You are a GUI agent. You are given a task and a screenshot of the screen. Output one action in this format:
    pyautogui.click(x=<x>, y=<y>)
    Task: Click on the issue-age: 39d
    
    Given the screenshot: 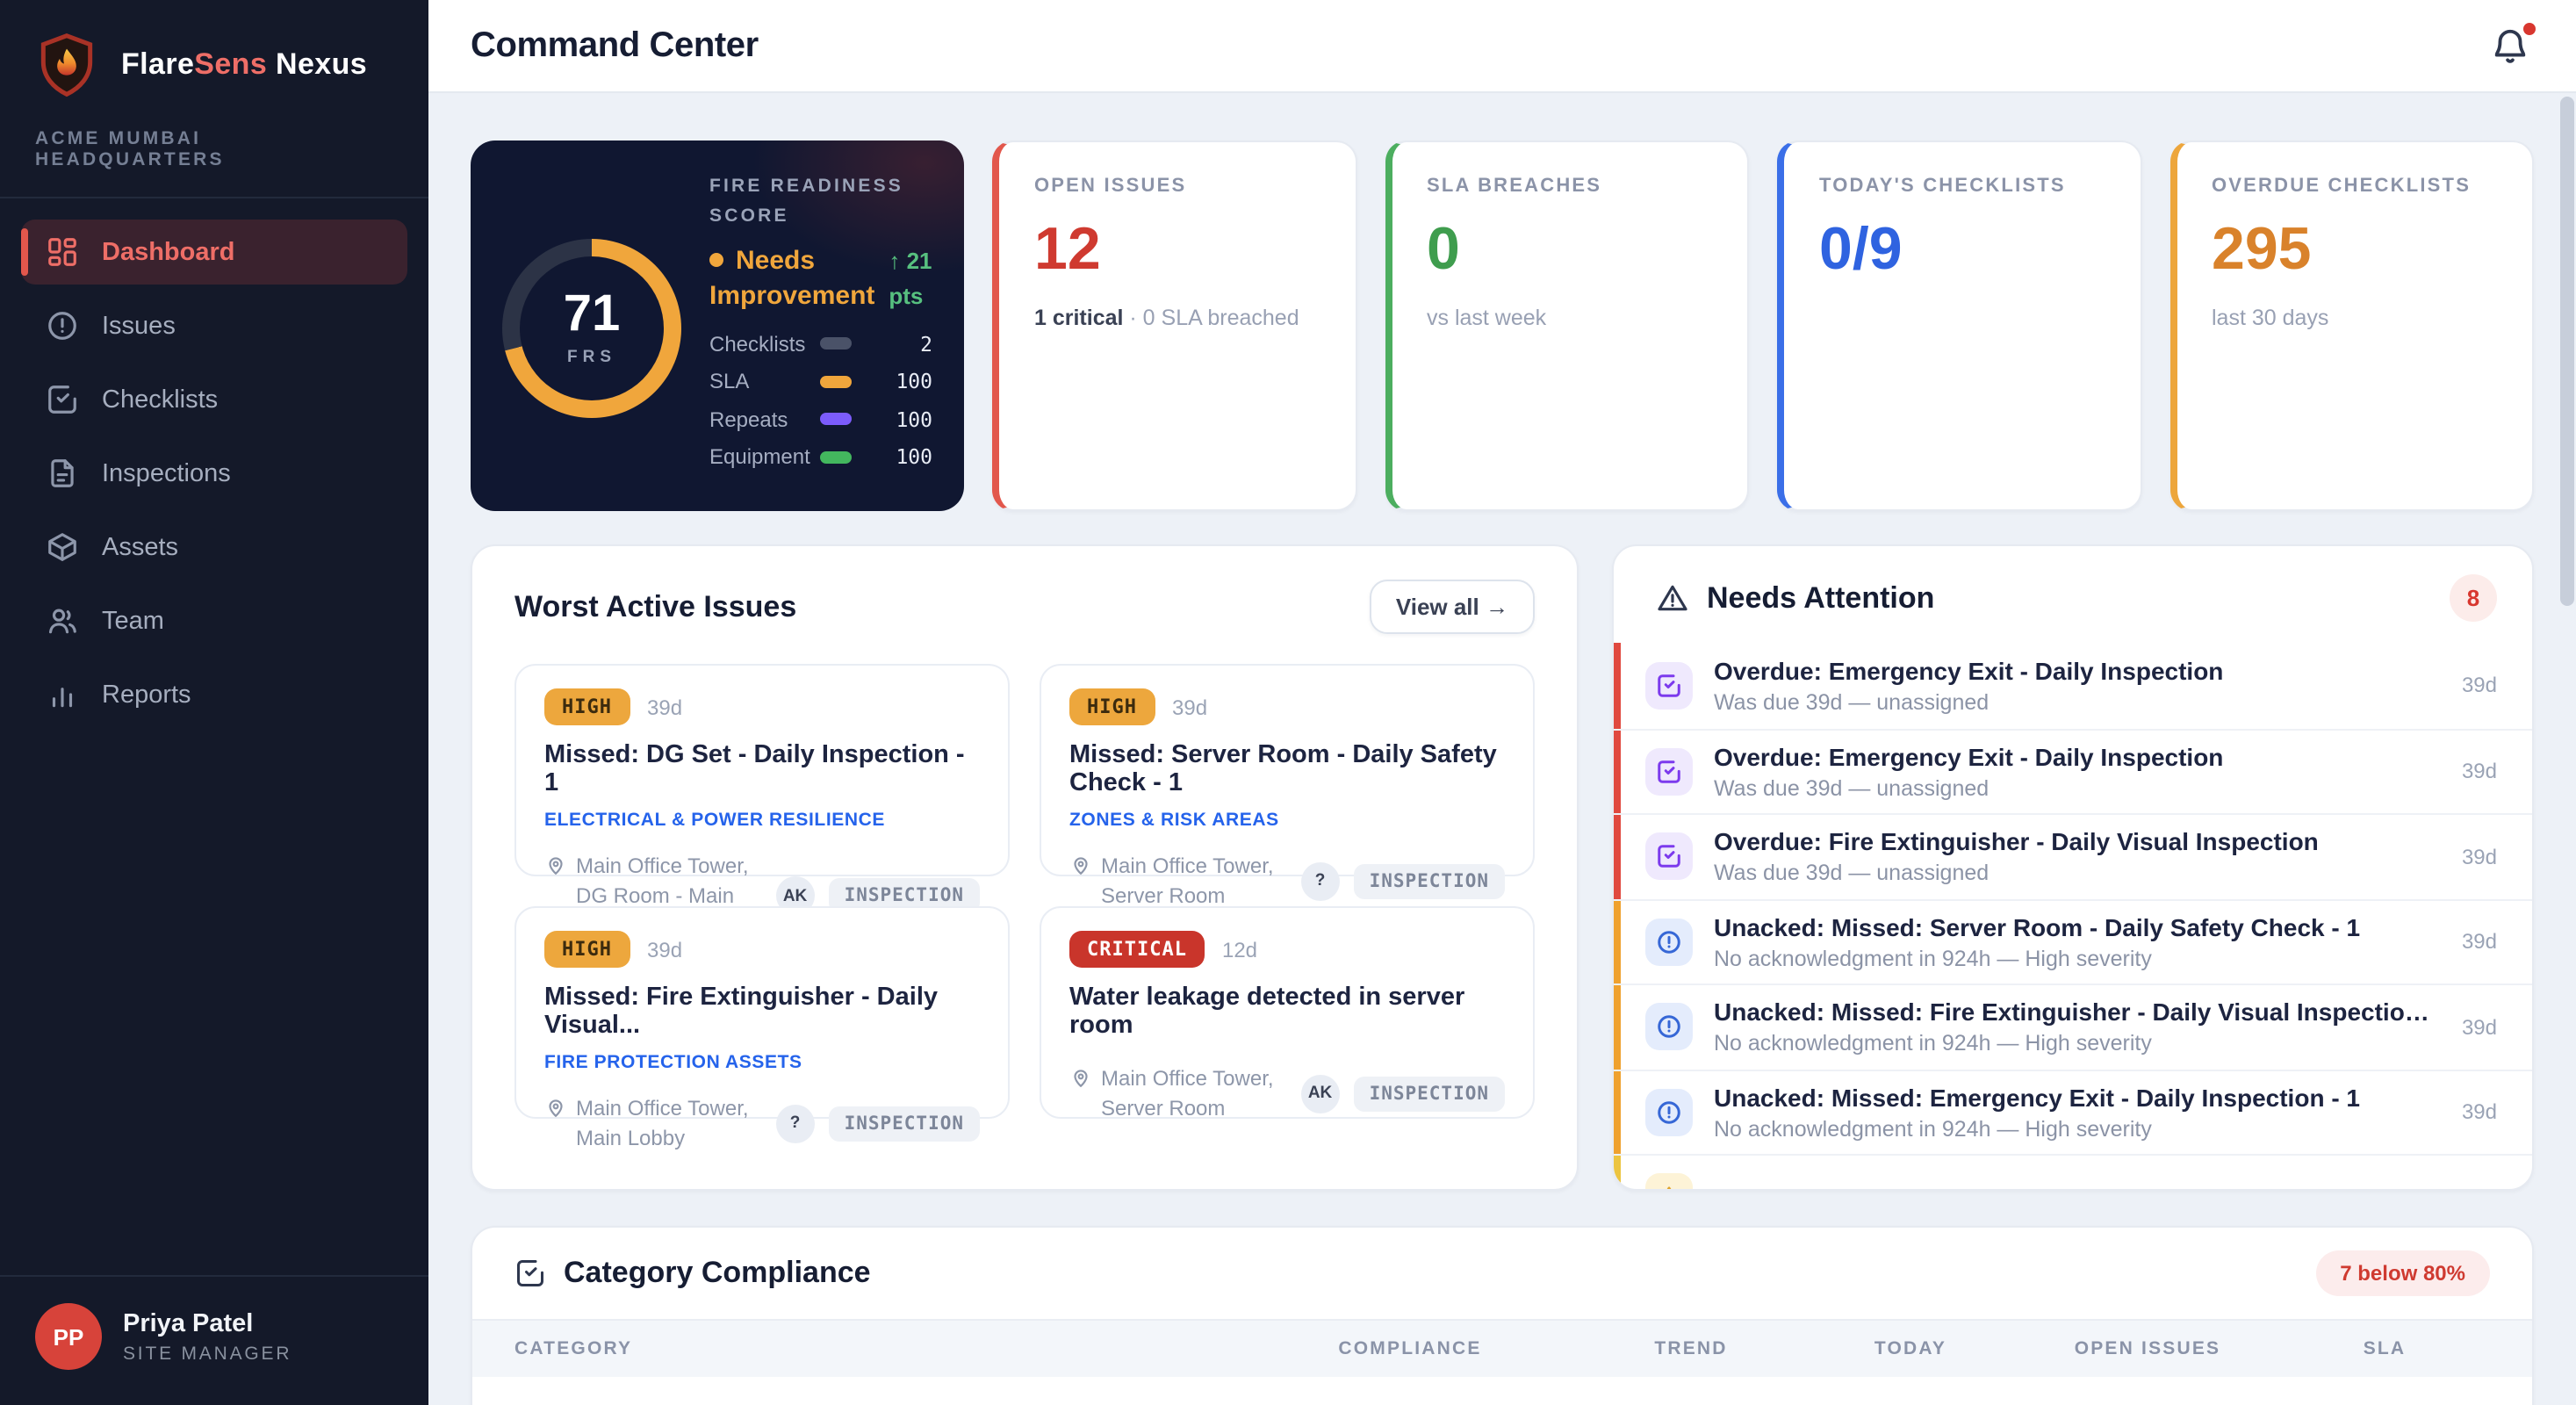 What is the action you would take?
    pyautogui.click(x=665, y=707)
    